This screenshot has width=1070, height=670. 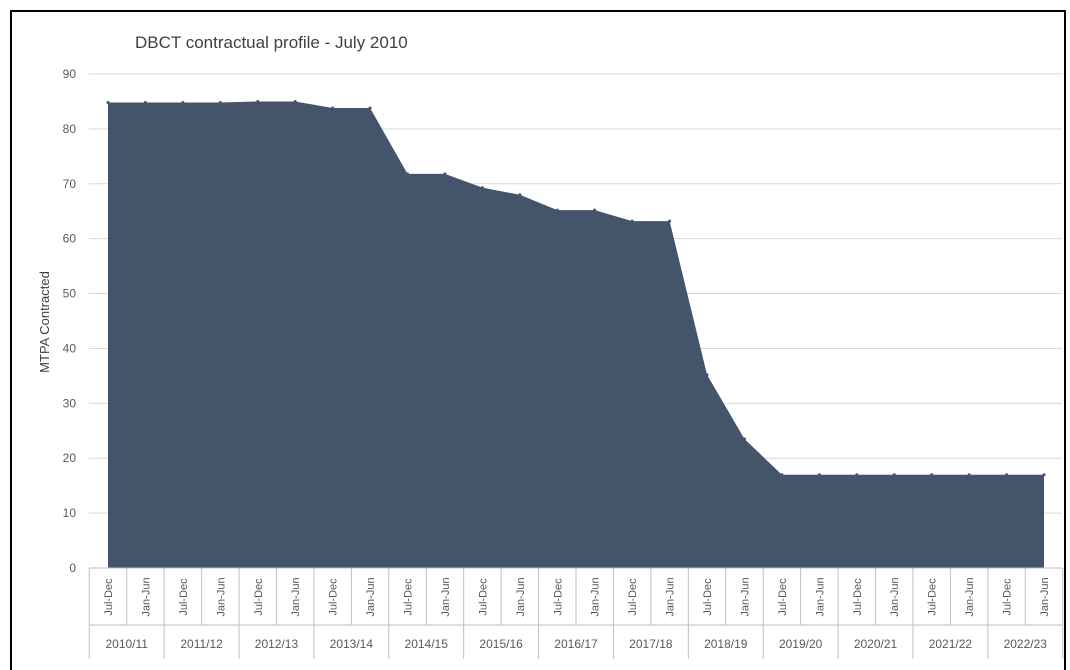 What do you see at coordinates (576, 644) in the screenshot?
I see `x-group-label: 2016/17` at bounding box center [576, 644].